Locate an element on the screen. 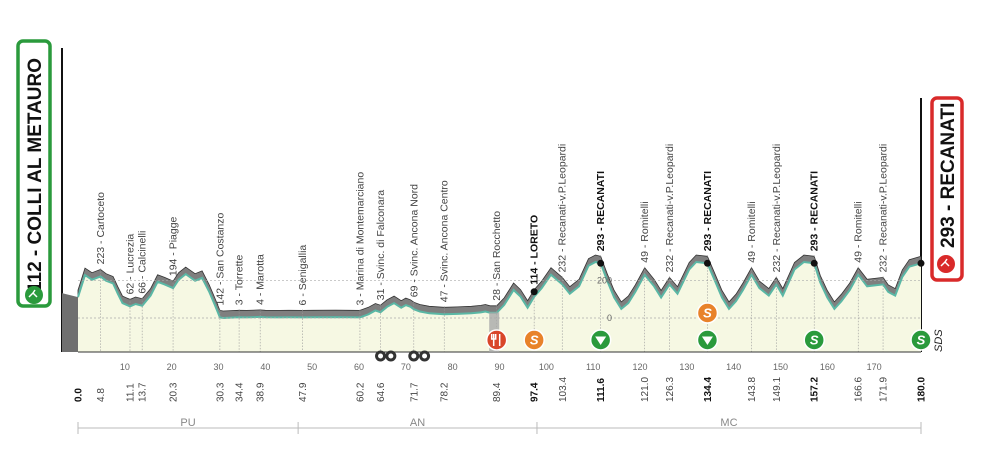 The image size is (989, 472). km-label-11: 71.7 is located at coordinates (414, 392).